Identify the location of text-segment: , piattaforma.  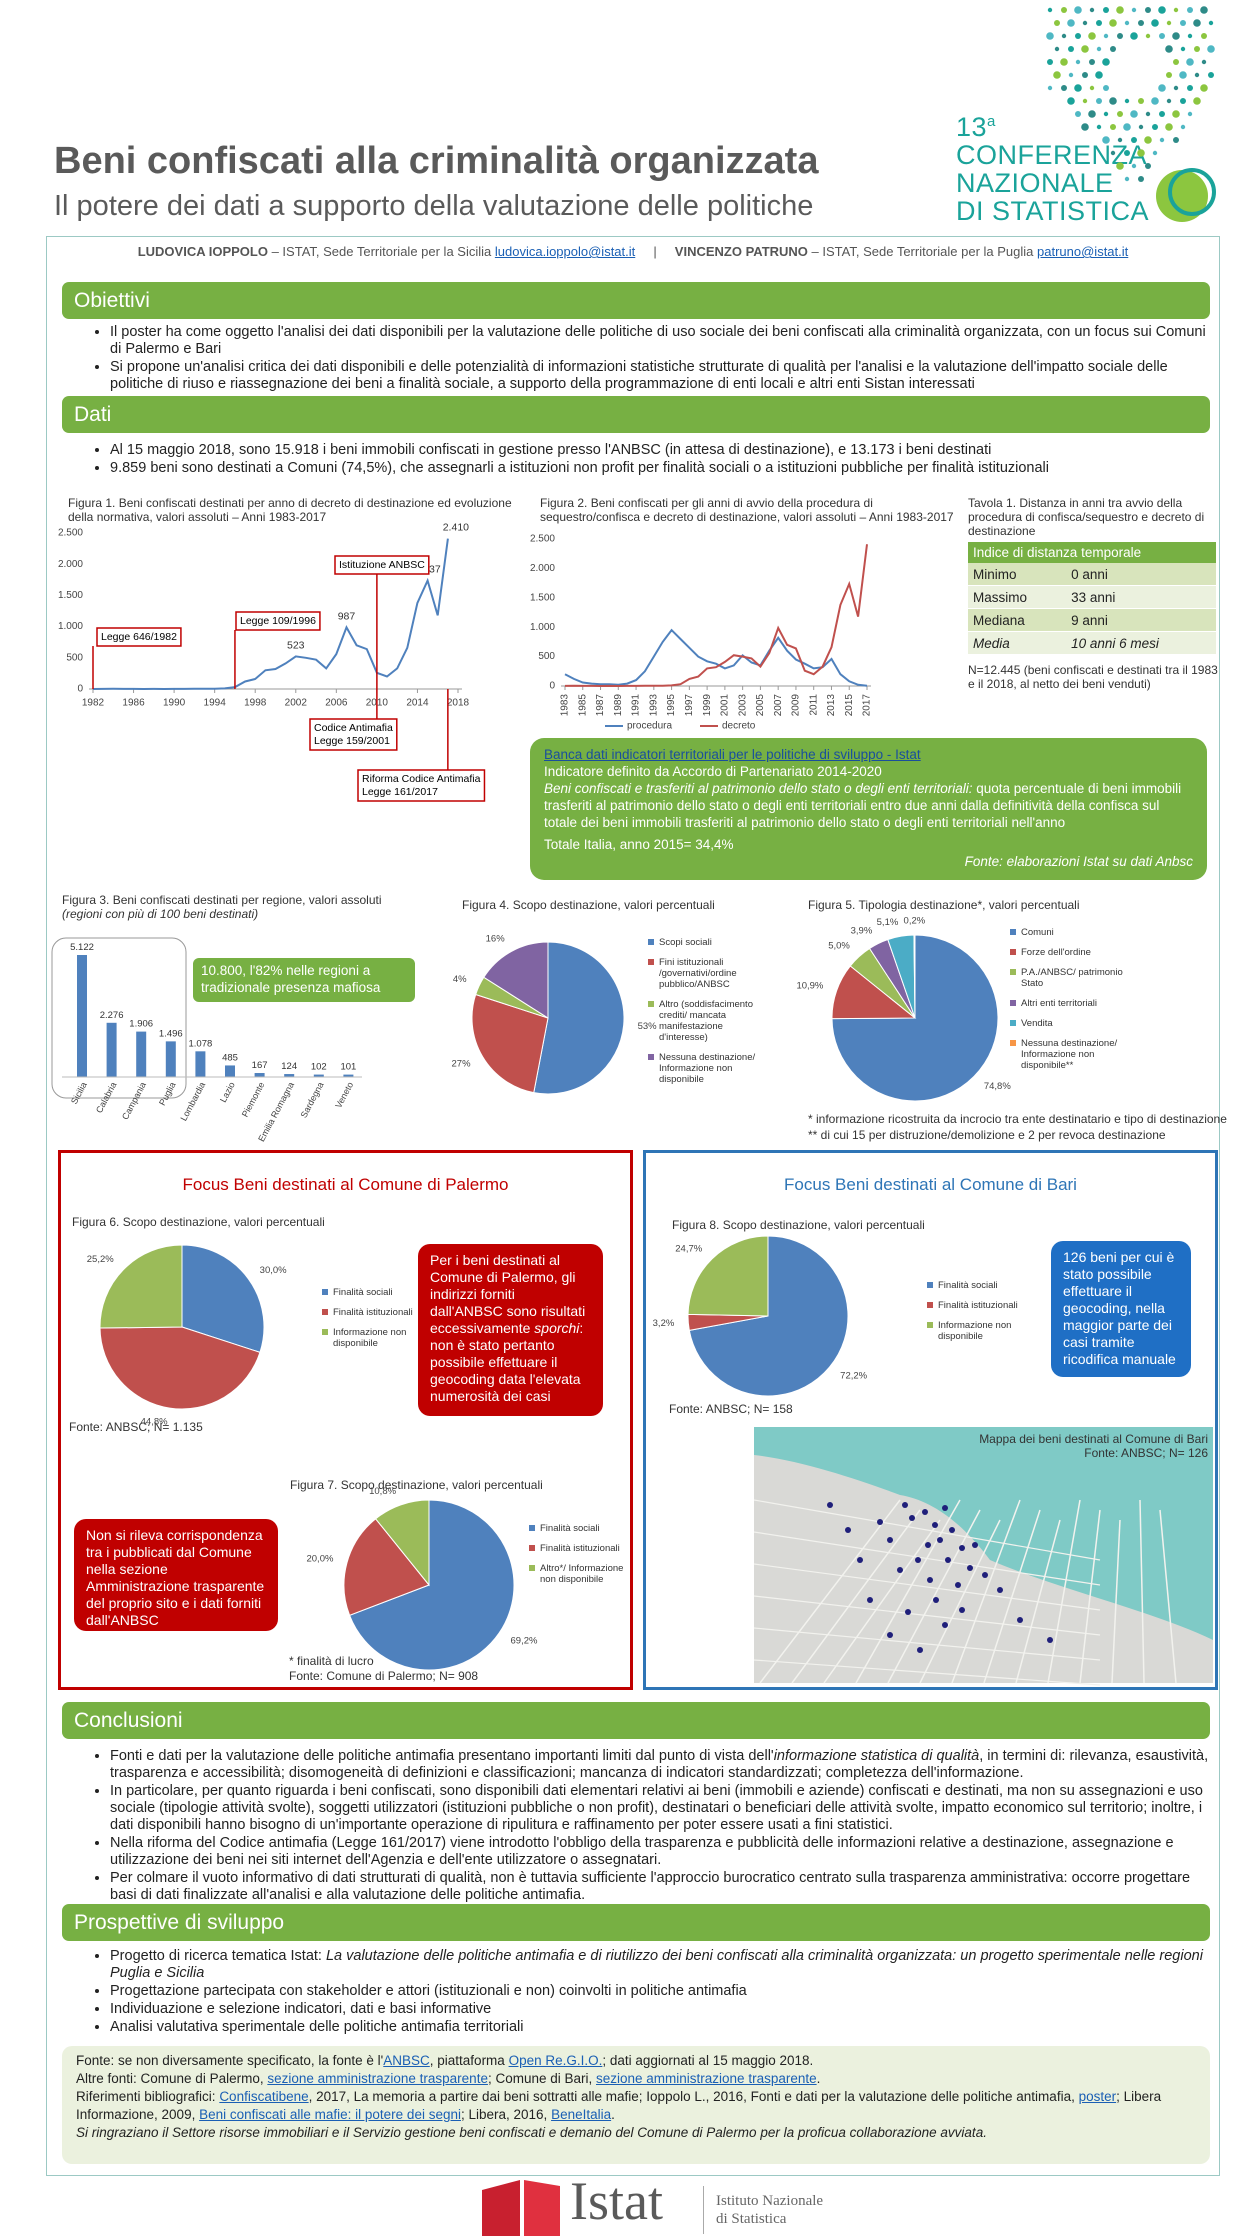
(469, 2060).